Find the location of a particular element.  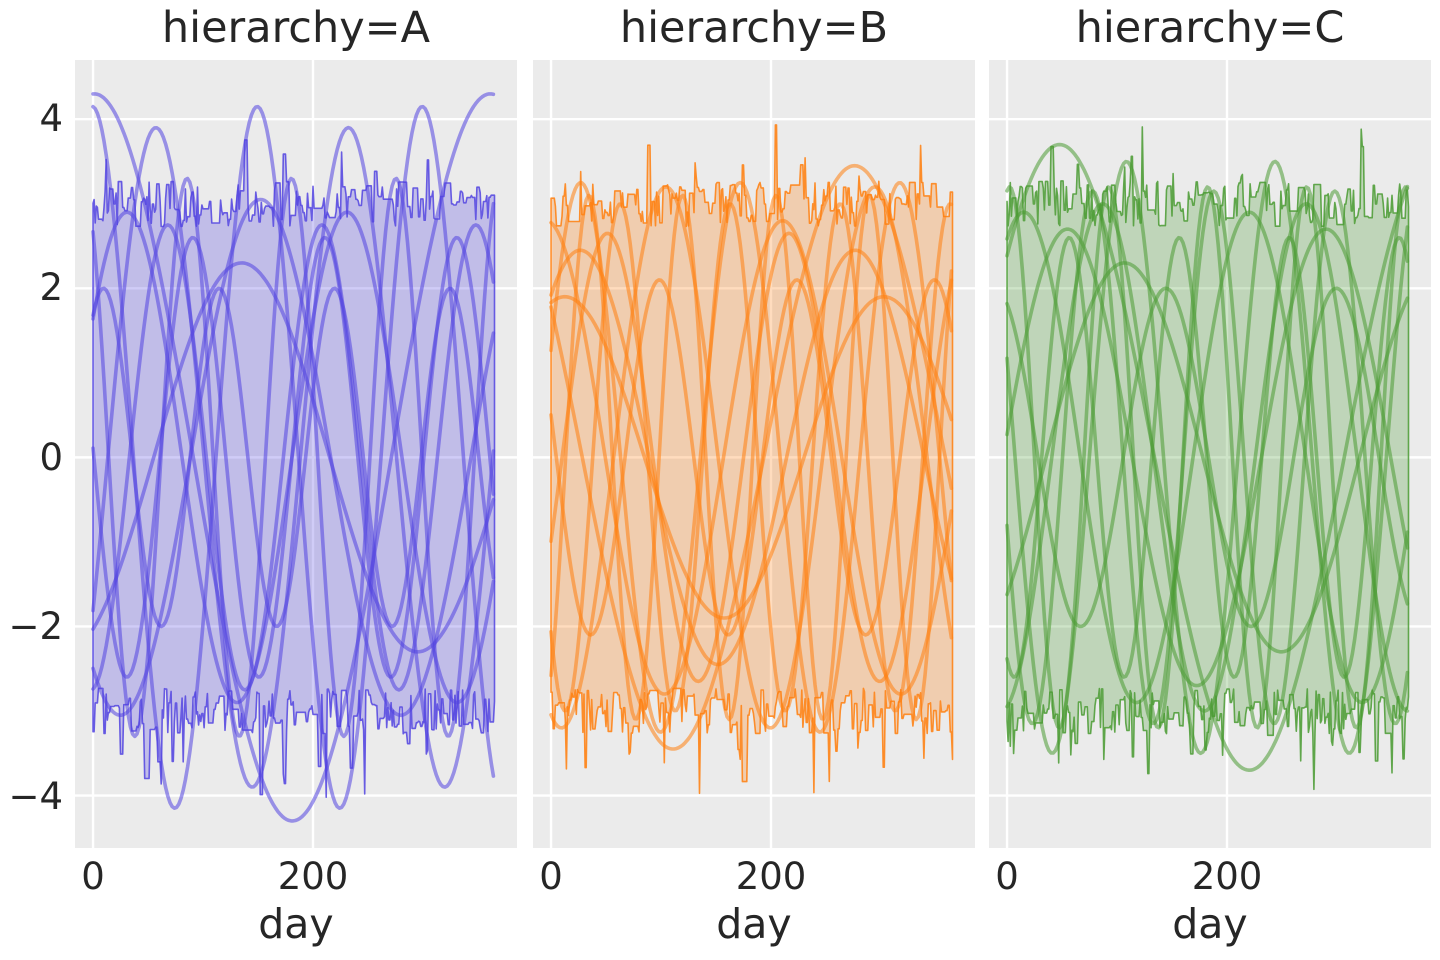

facet-title: hierarchy=A is located at coordinates (296, 28).